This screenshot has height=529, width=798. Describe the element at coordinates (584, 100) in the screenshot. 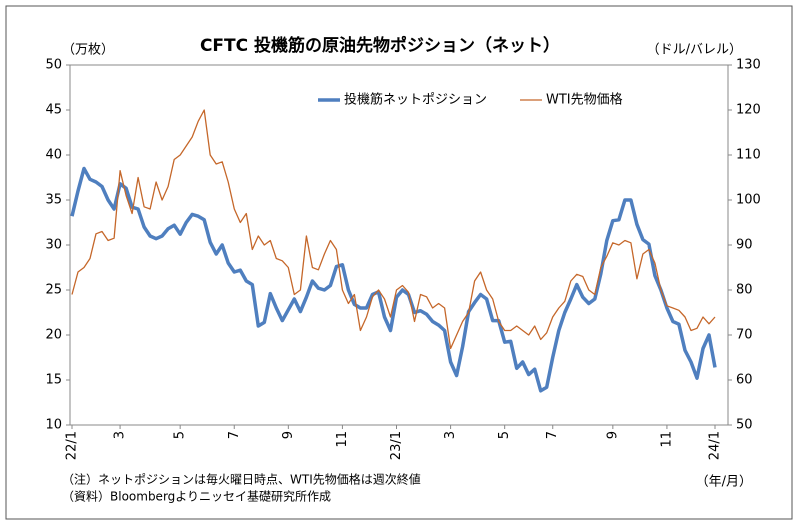

I see `legend-label: WTI先物価格` at that location.